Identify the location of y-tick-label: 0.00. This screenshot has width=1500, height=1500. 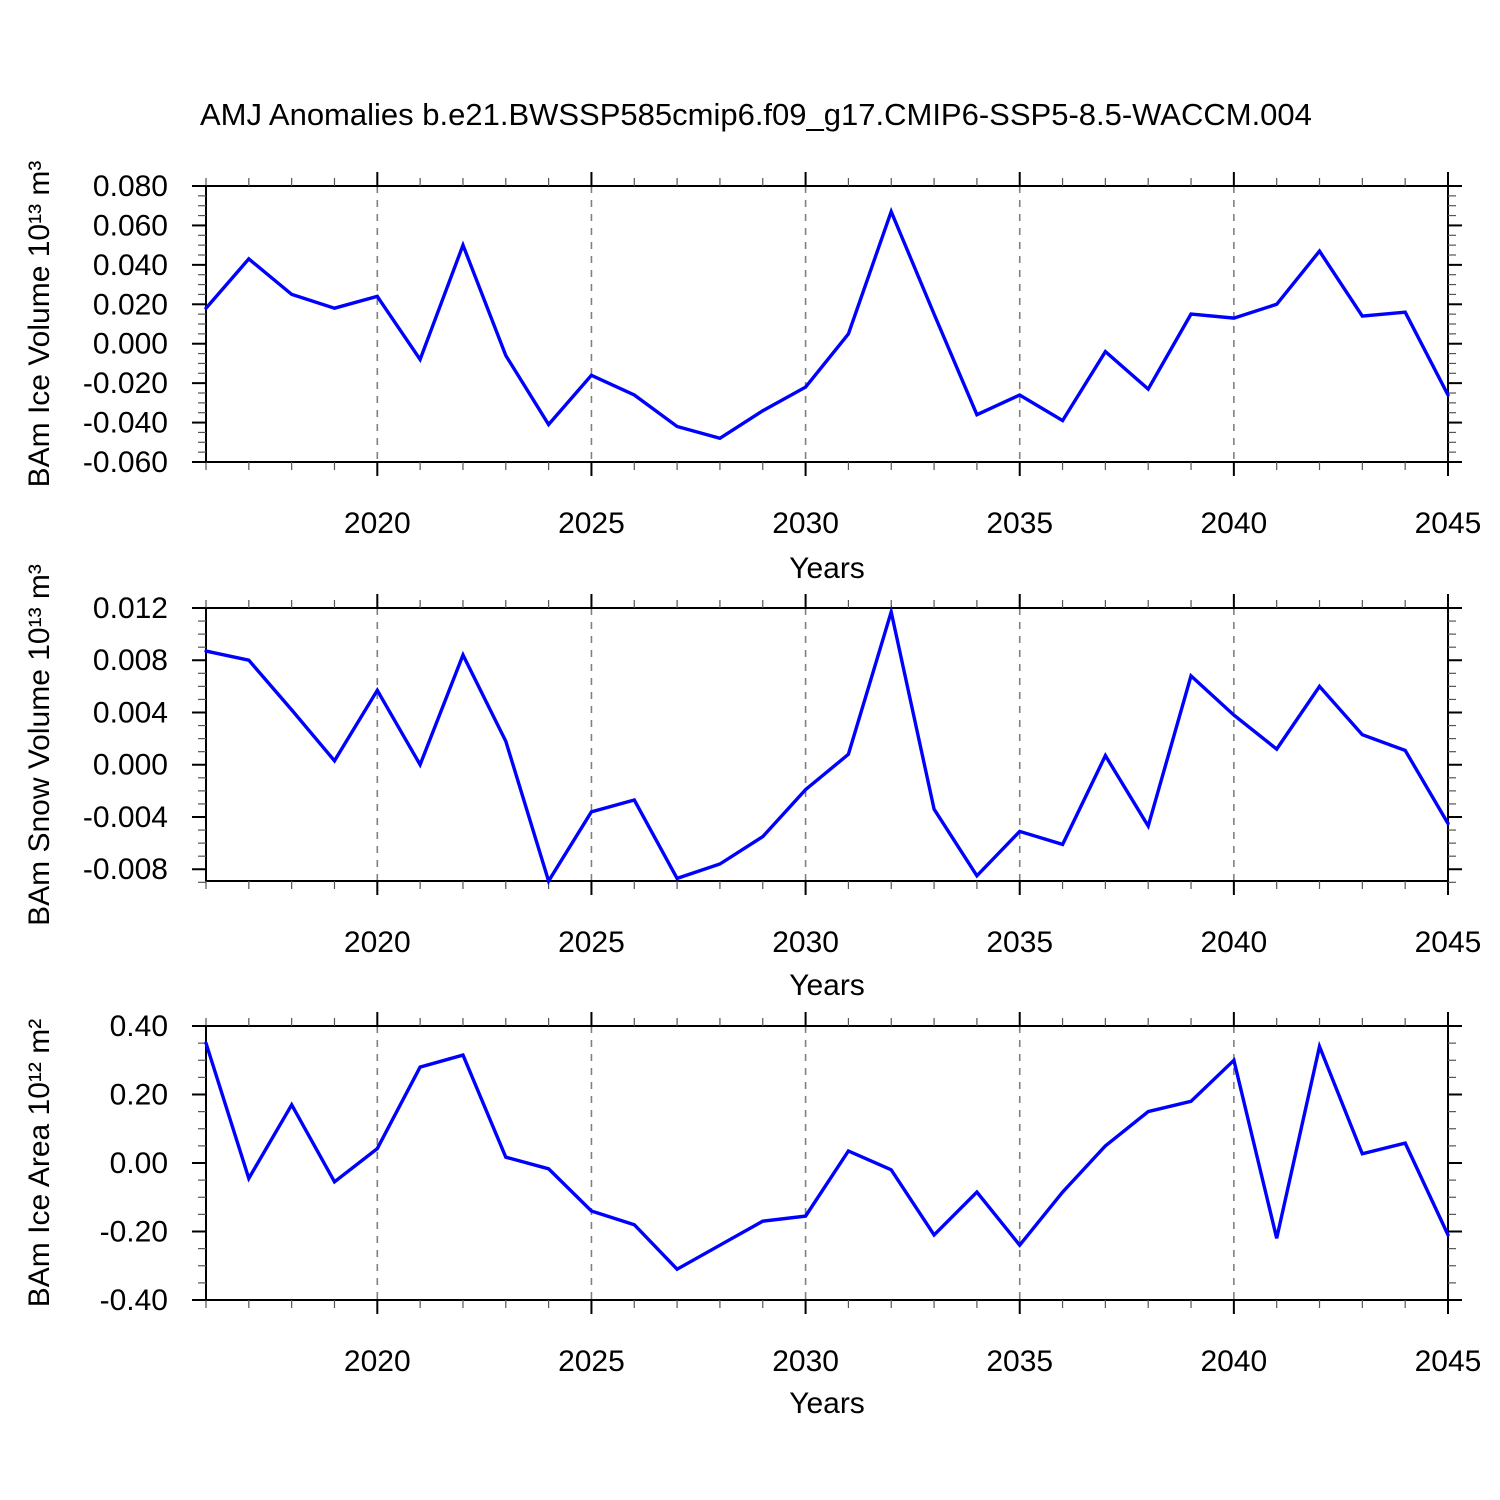
(139, 1163).